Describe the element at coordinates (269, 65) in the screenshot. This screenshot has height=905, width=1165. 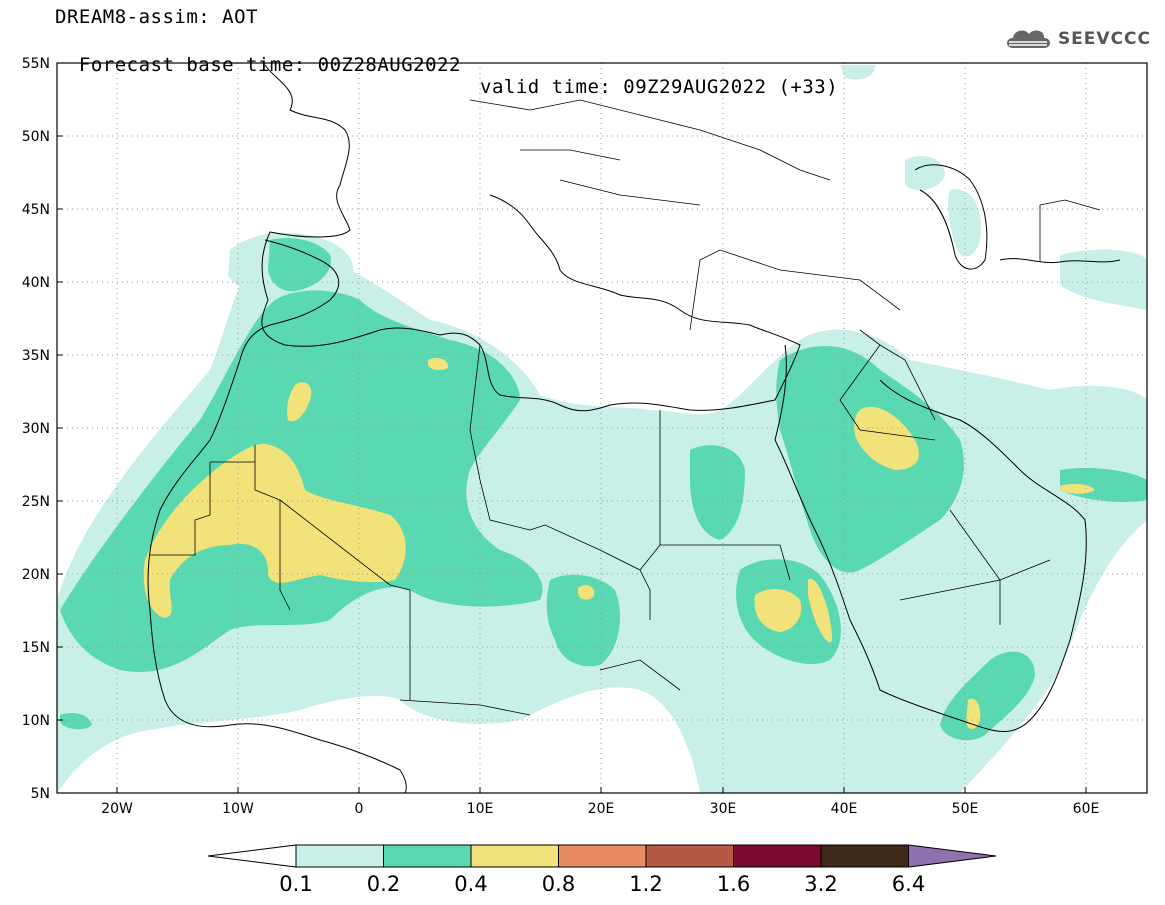
I see `base-time-label: Forecast base time: 00Z28AUG2022` at that location.